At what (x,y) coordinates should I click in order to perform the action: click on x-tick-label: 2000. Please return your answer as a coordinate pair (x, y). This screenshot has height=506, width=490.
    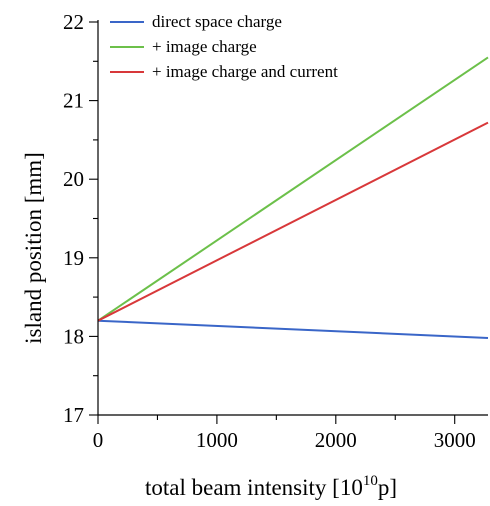
    Looking at the image, I should click on (336, 440).